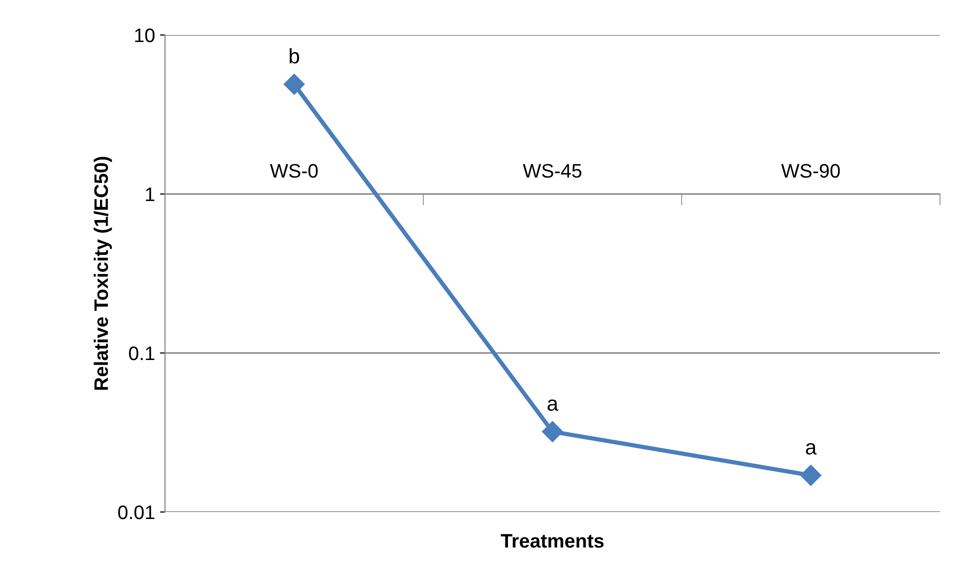 The height and width of the screenshot is (582, 961). What do you see at coordinates (136, 512) in the screenshot?
I see `y-tick-label: 0.01` at bounding box center [136, 512].